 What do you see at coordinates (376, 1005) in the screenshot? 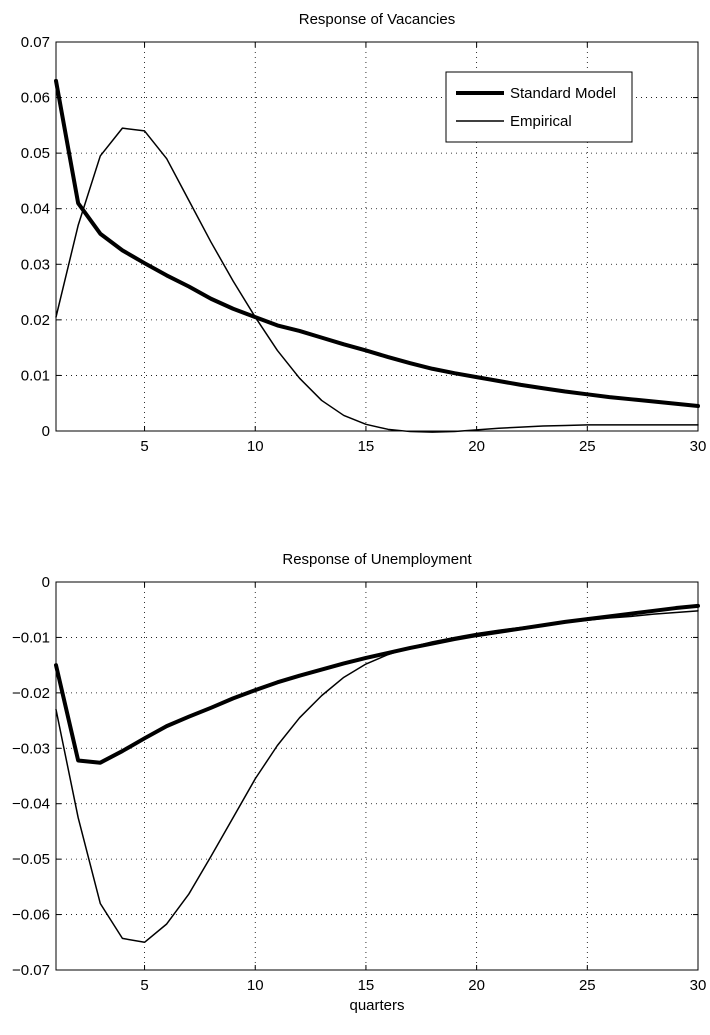
I see `x-axis-label: quarters` at bounding box center [376, 1005].